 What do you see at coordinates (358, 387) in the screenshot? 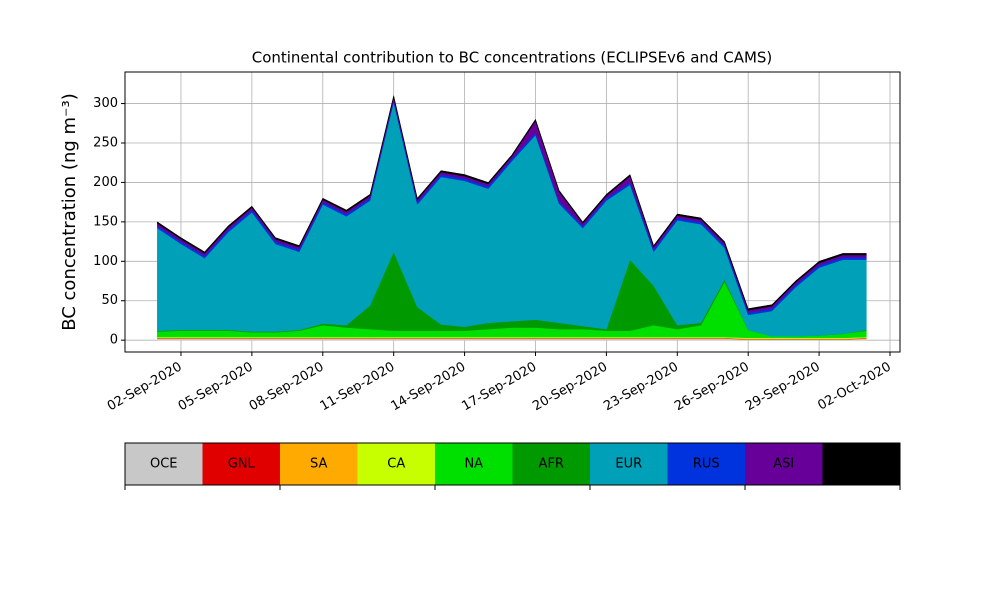
I see `x-tick-label: 11-Sep-2020` at bounding box center [358, 387].